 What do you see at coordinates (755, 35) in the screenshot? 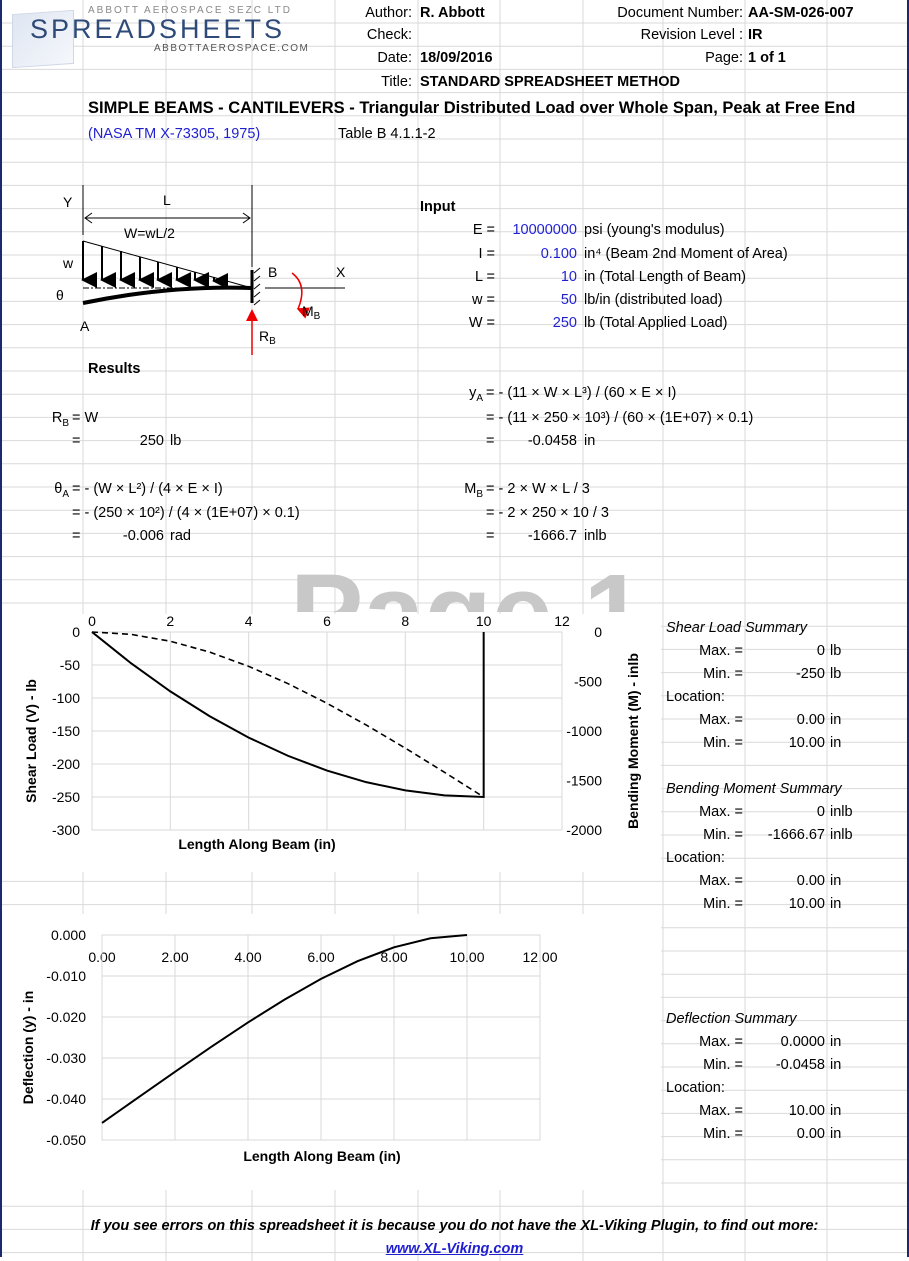
I see `revision-value: IR` at bounding box center [755, 35].